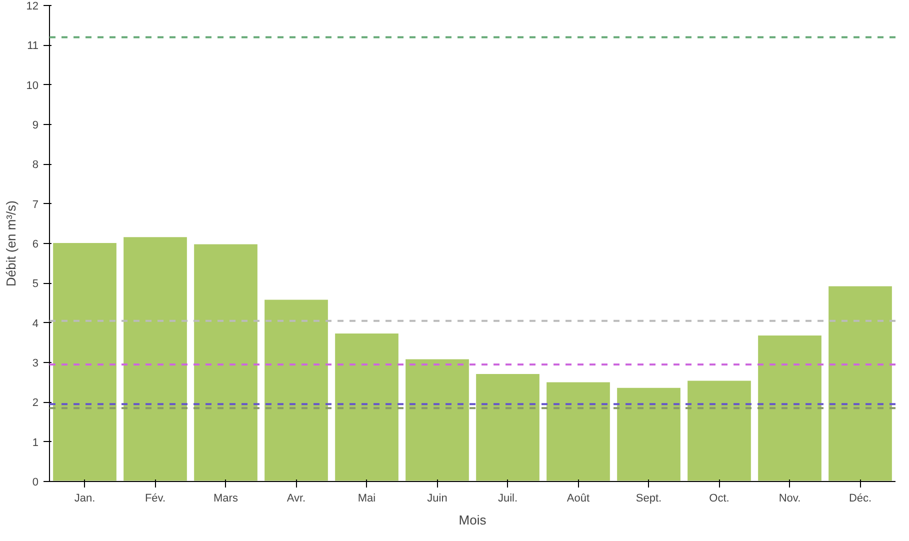  I want to click on y-tick-label: 10, so click(32, 86).